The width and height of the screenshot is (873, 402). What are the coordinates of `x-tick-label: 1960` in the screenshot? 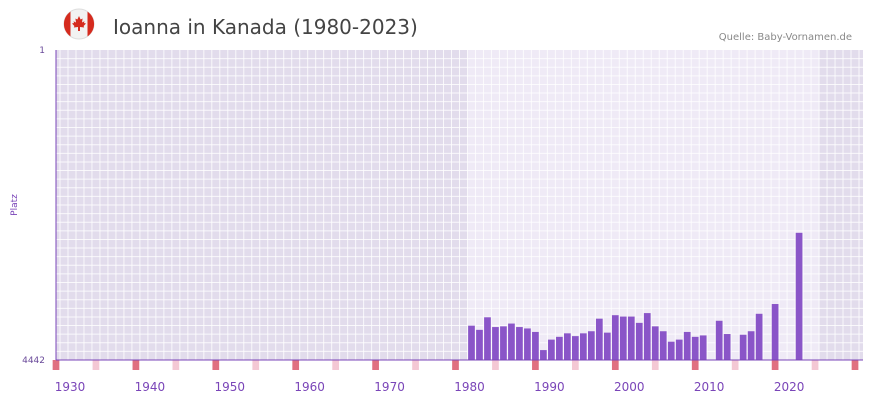 It's located at (309, 387).